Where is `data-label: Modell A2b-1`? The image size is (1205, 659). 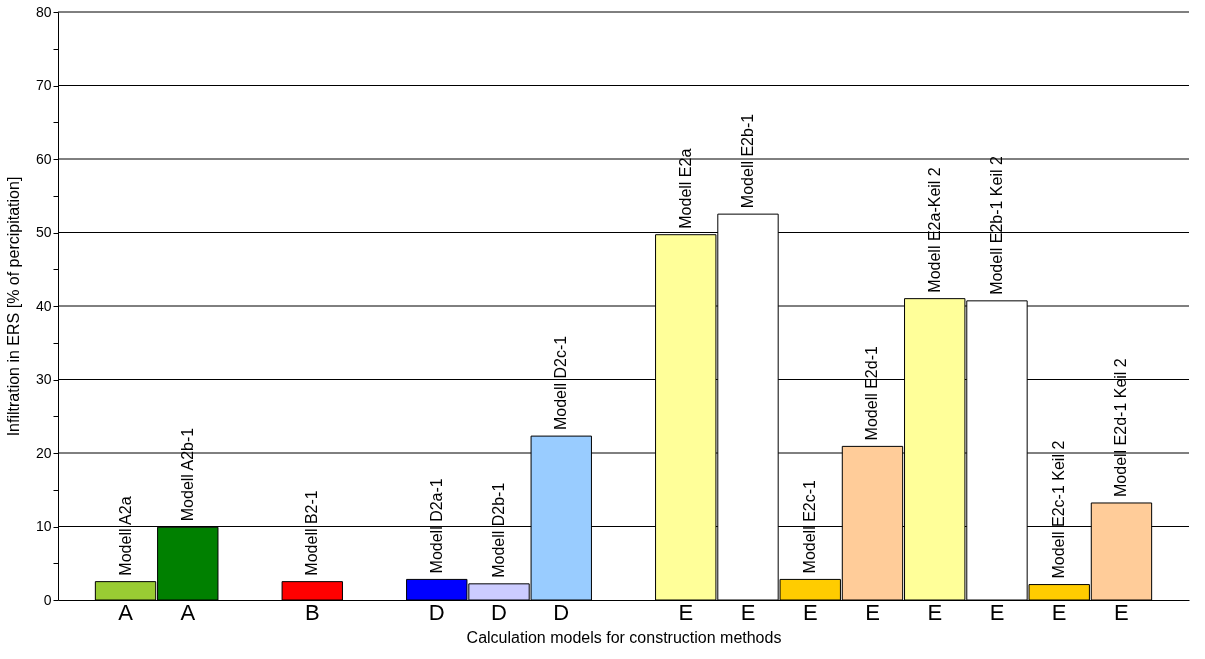
data-label: Modell A2b-1 is located at coordinates (187, 474).